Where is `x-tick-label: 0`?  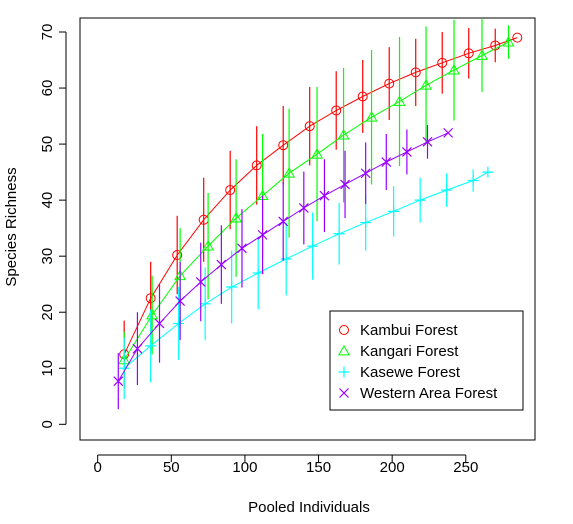
x-tick-label: 0 is located at coordinates (97, 467).